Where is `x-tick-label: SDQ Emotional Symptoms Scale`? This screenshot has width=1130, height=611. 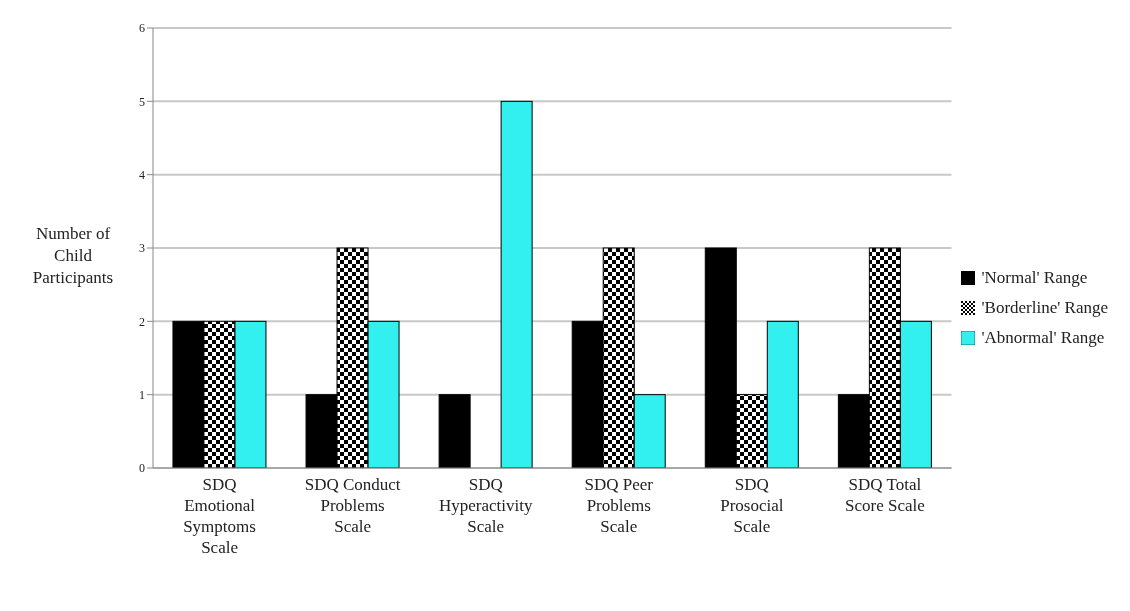
x-tick-label: SDQ Emotional Symptoms Scale is located at coordinates (219, 516).